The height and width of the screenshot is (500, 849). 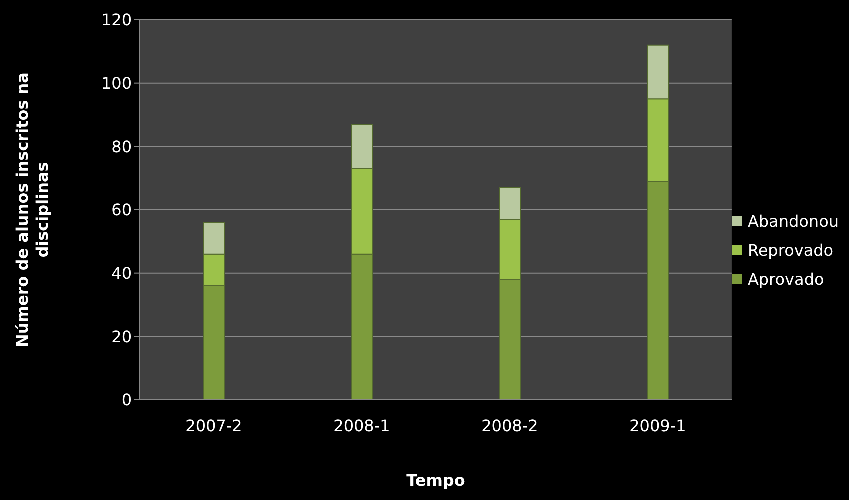 What do you see at coordinates (32, 210) in the screenshot?
I see `y-axis-title: Número de alunos inscritos na disciplinas` at bounding box center [32, 210].